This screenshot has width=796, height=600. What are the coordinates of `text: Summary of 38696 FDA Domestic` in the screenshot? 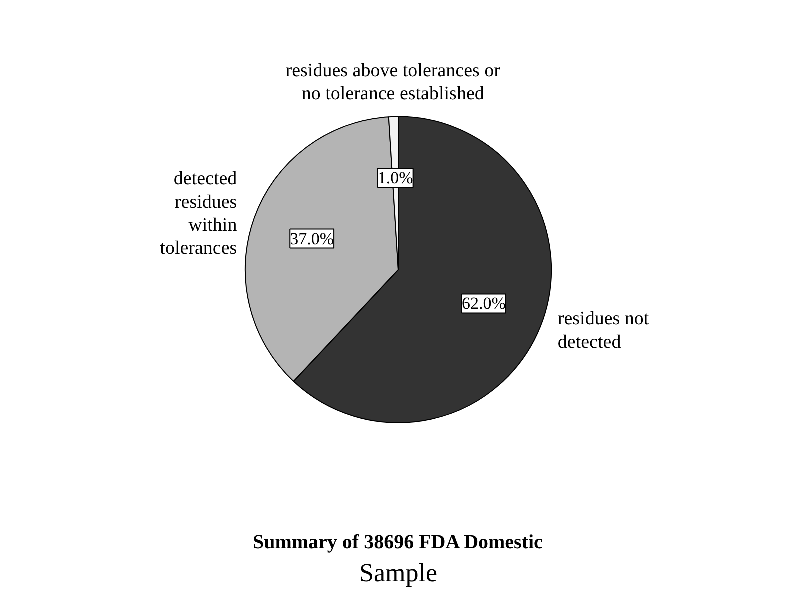 It's located at (398, 542).